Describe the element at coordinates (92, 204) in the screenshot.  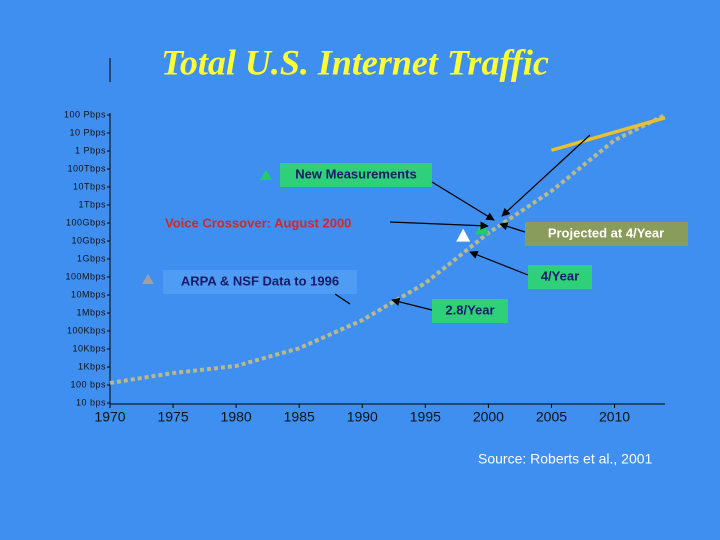
I see `y-tick-label: 1Tbps` at that location.